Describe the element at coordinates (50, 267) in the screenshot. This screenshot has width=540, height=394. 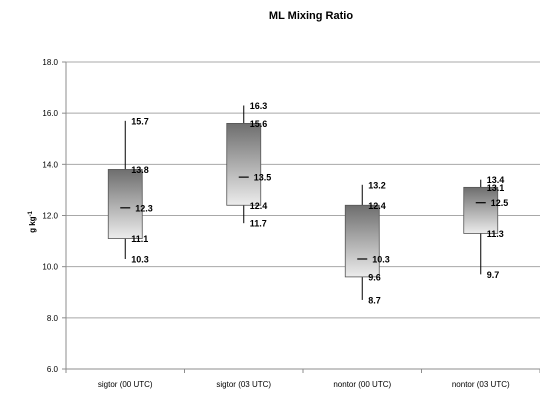
I see `y-tick-label: 10.0` at that location.